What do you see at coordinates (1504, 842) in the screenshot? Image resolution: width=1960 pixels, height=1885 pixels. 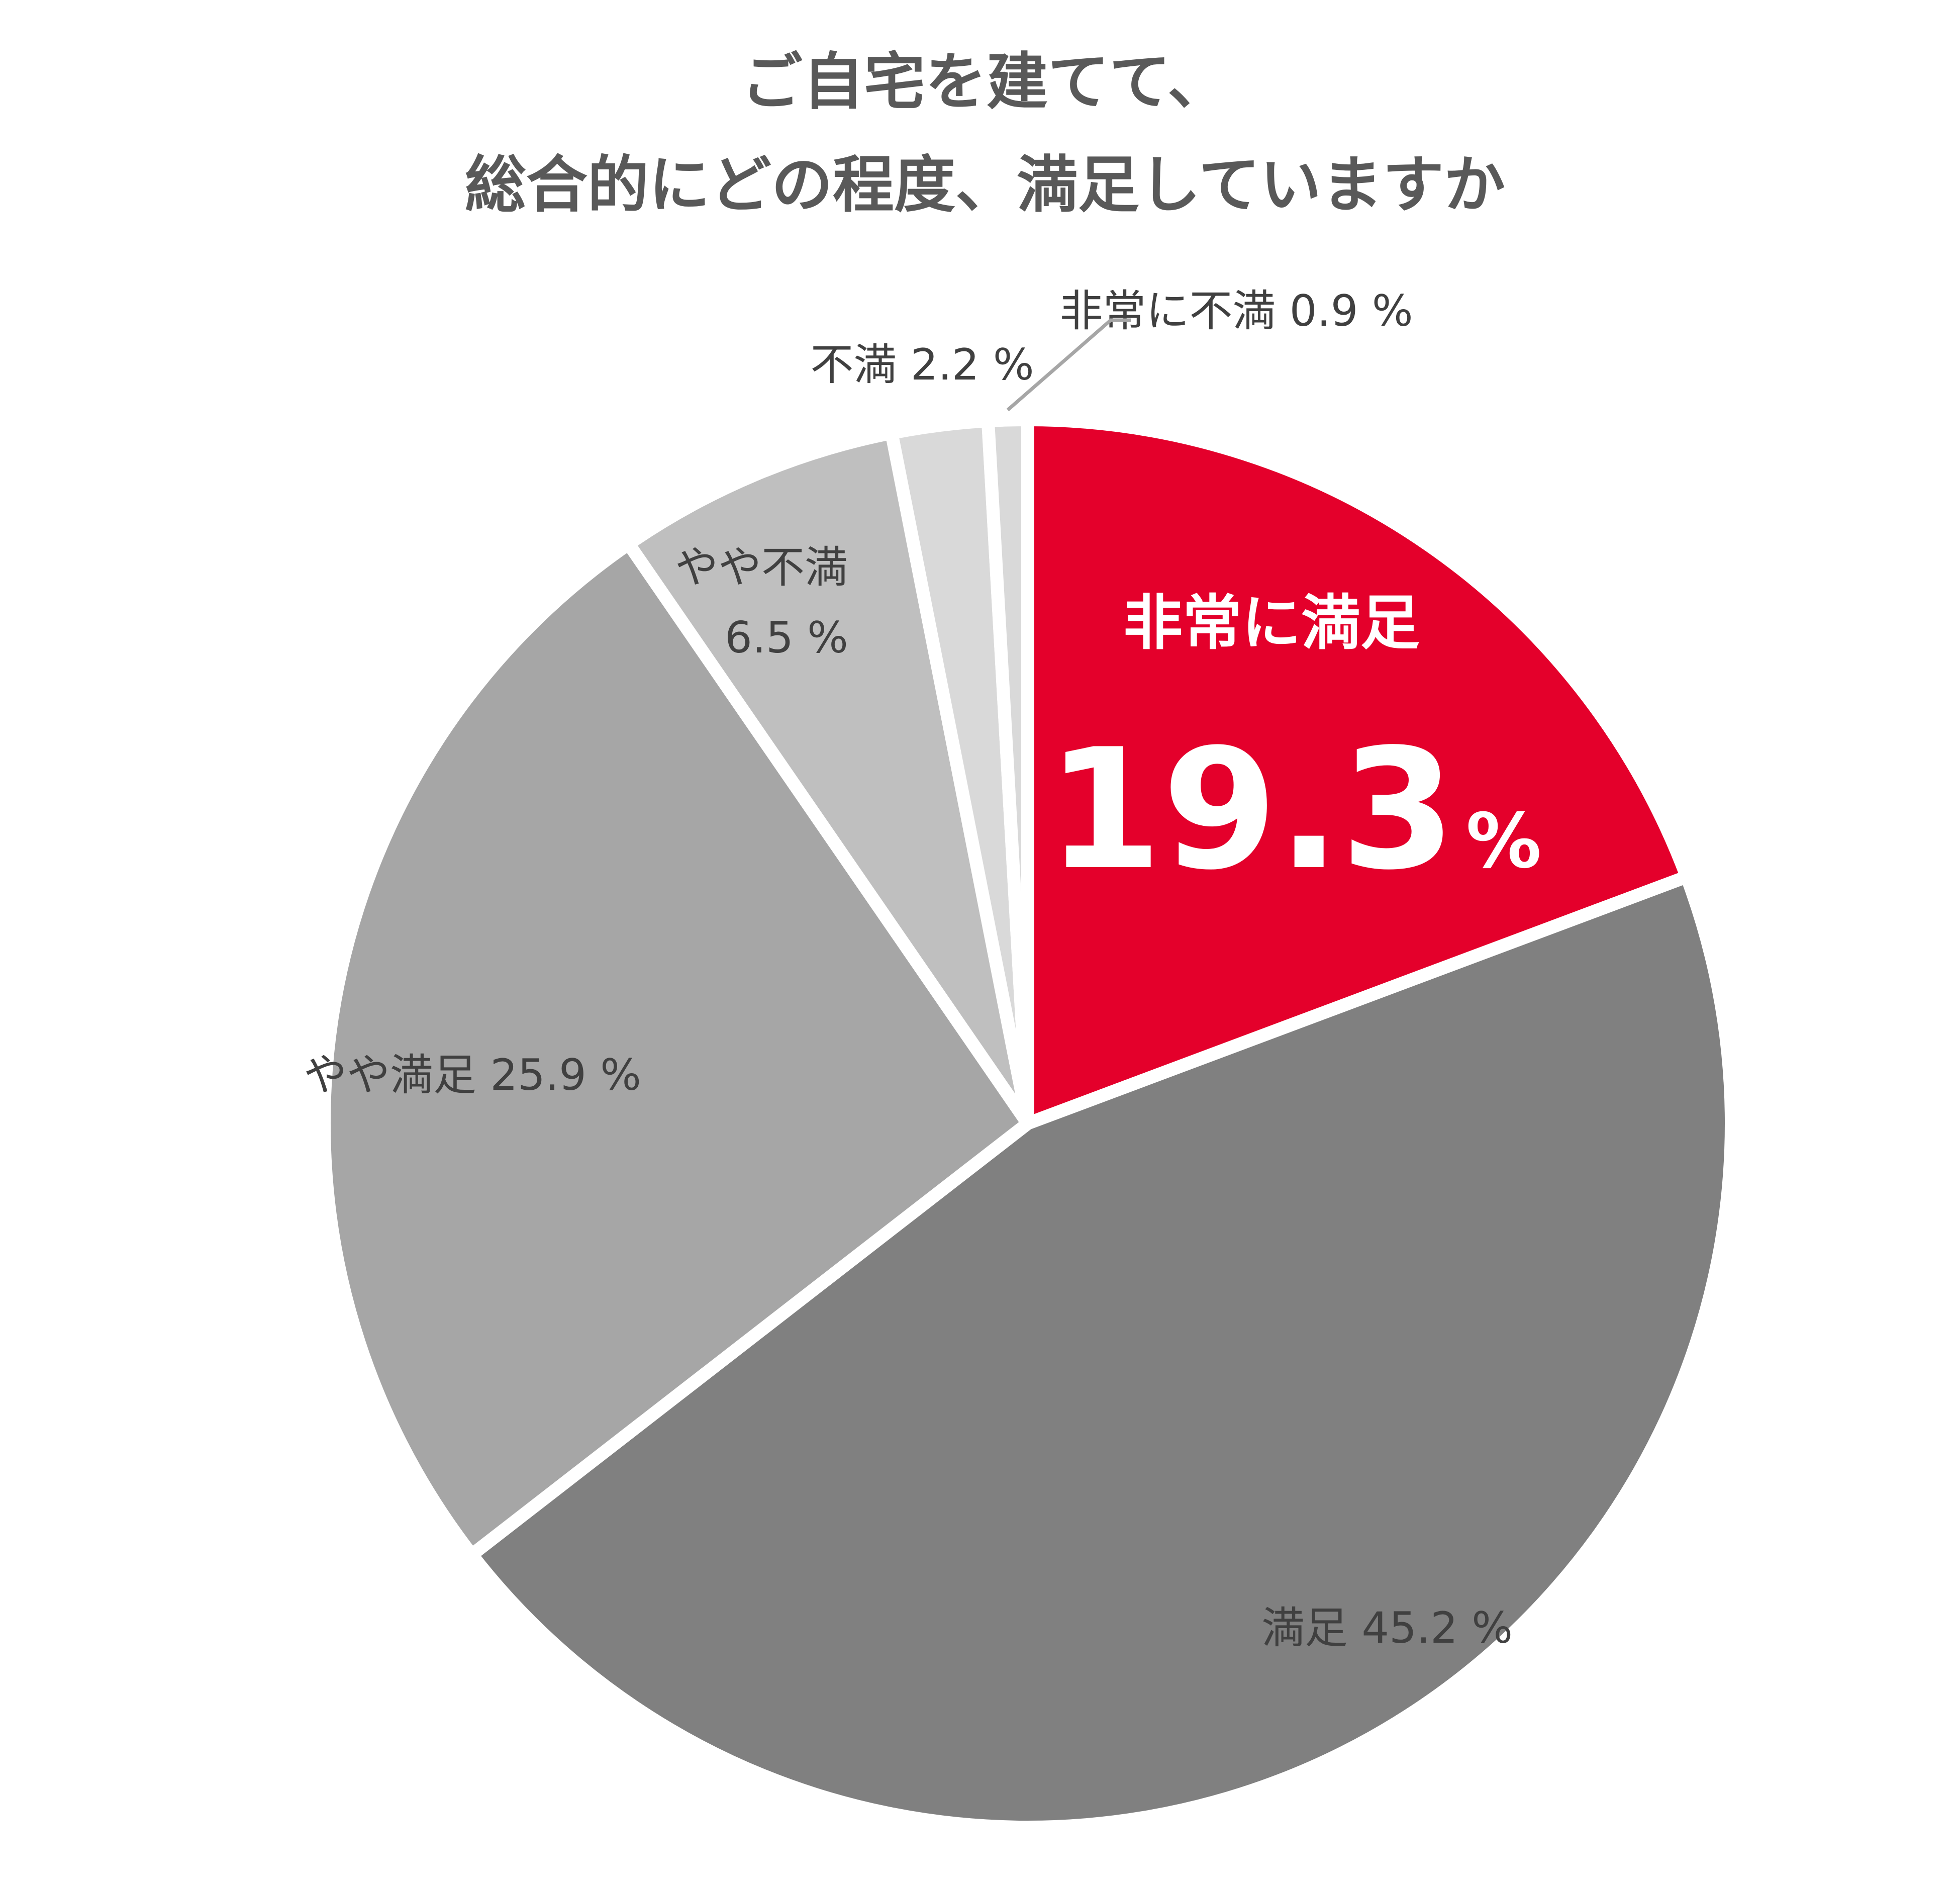 I see `slice-label-value-unit: %` at bounding box center [1504, 842].